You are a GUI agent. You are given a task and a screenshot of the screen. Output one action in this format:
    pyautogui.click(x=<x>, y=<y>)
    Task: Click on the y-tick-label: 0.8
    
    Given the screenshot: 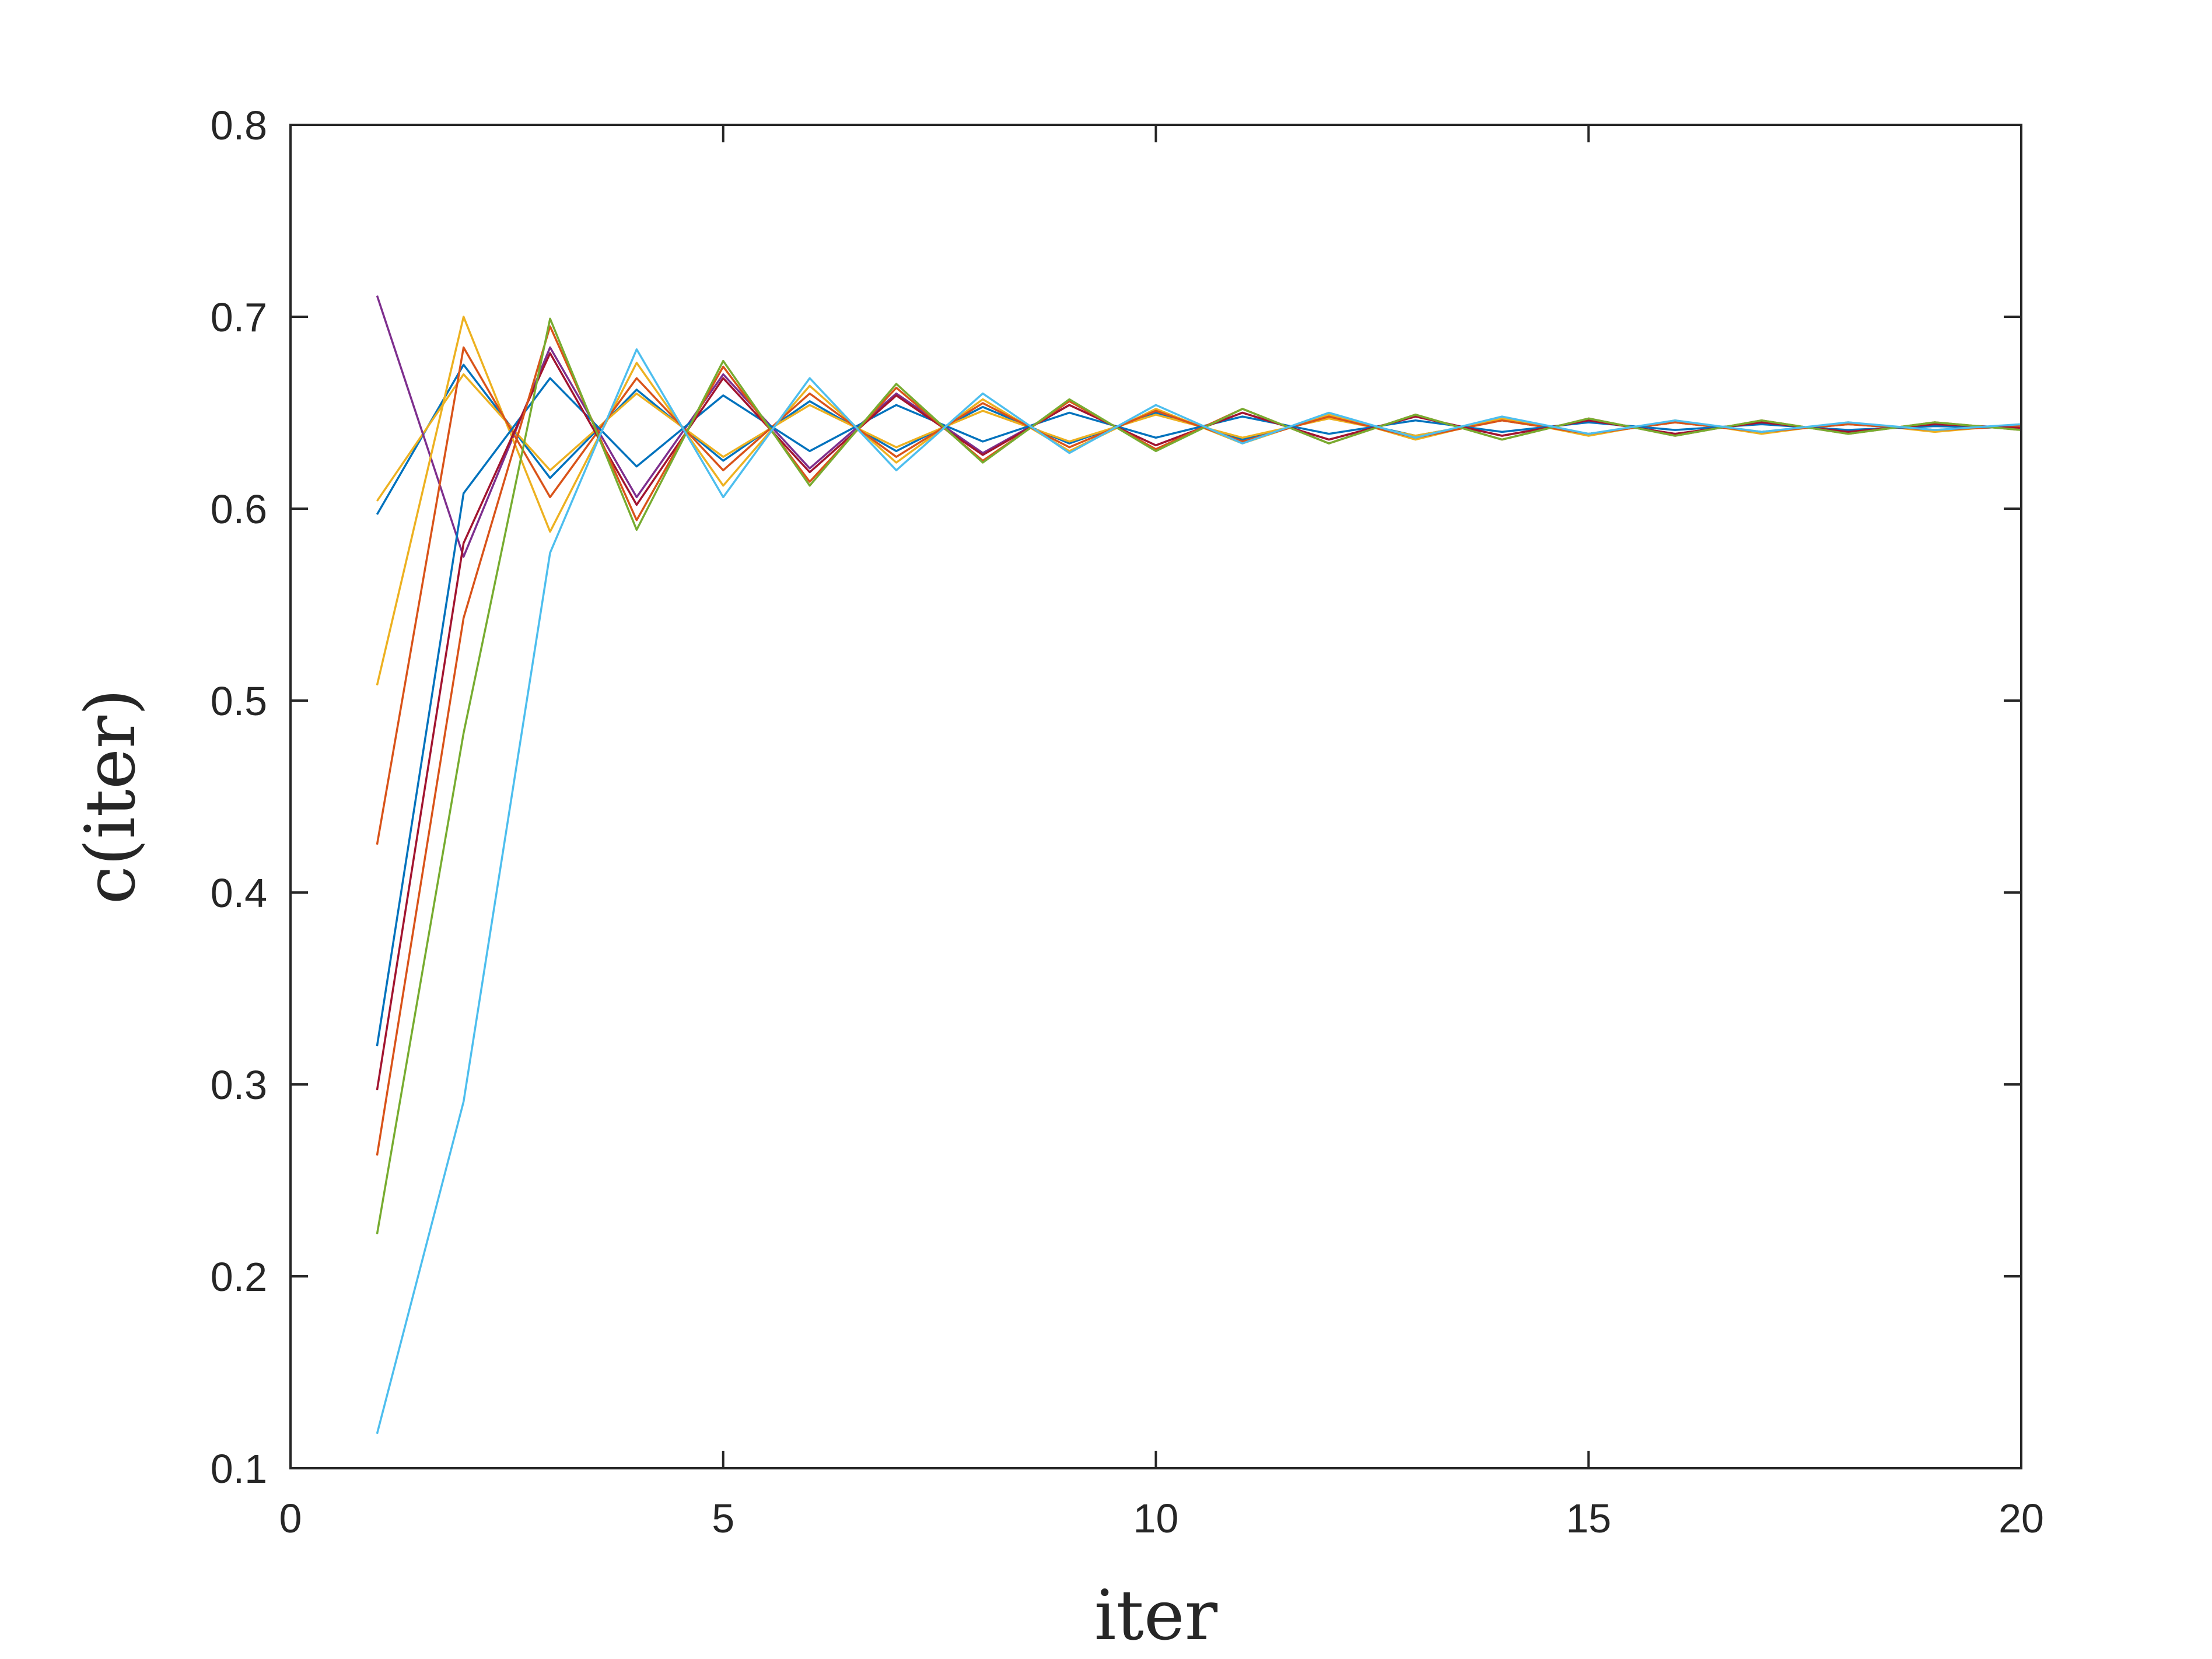 What is the action you would take?
    pyautogui.click(x=239, y=125)
    